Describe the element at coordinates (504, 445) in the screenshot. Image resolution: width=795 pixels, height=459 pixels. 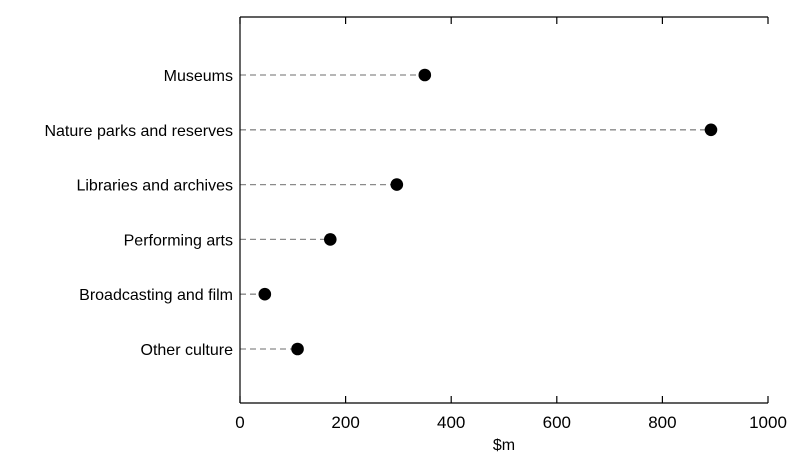
I see `x-axis-title: $m` at that location.